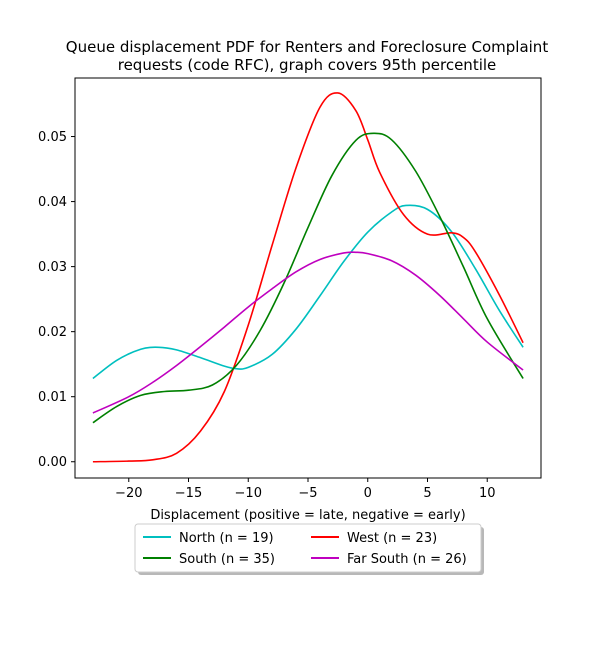 This screenshot has height=650, width=600. Describe the element at coordinates (52, 202) in the screenshot. I see `y-tick-label: 0.04` at that location.